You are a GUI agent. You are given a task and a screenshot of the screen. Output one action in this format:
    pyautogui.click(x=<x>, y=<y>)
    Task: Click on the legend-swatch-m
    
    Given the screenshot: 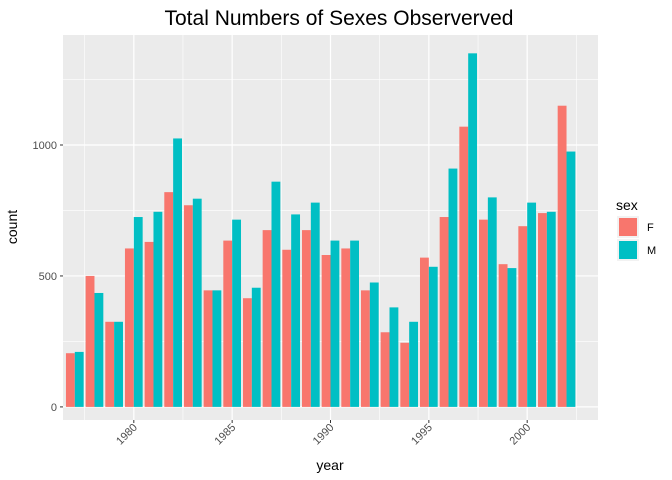 What is the action you would take?
    pyautogui.click(x=628, y=250)
    